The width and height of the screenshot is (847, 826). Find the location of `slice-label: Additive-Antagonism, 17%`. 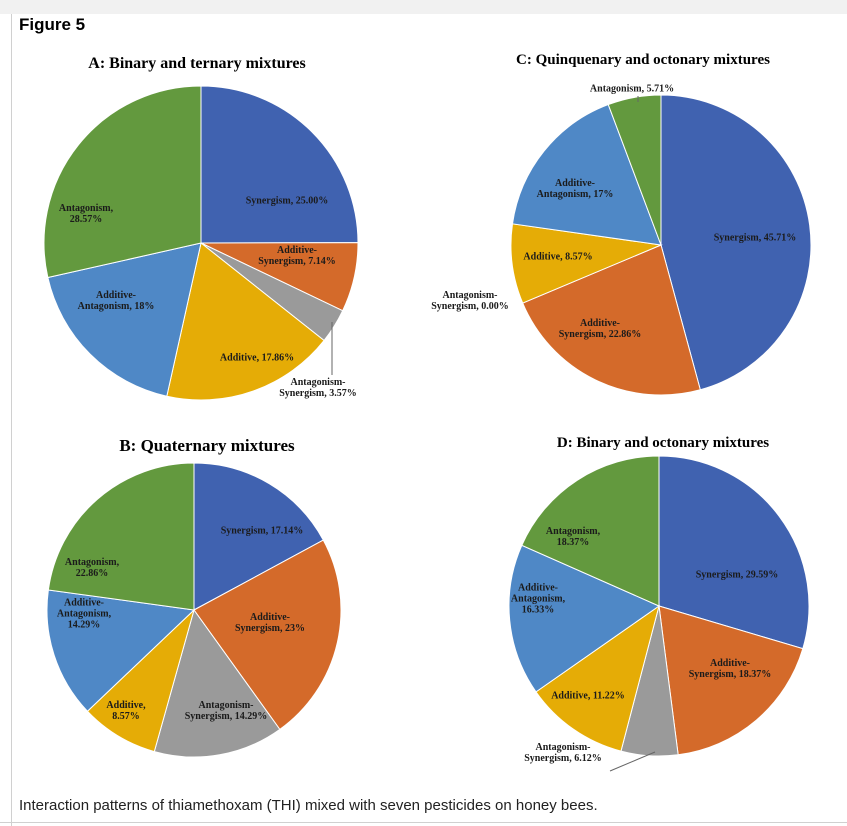

slice-label: Additive-Antagonism, 17% is located at coordinates (575, 189).